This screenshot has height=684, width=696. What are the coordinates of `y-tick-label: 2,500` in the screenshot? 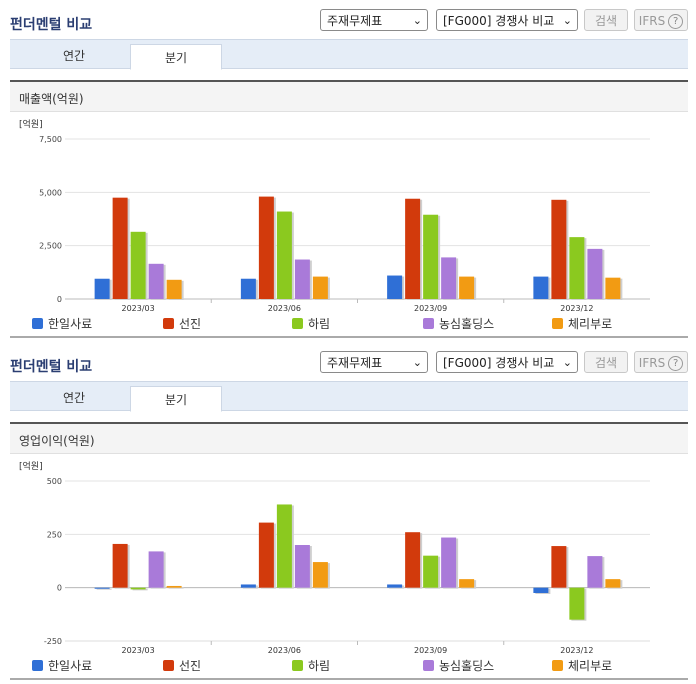 It's located at (50, 246).